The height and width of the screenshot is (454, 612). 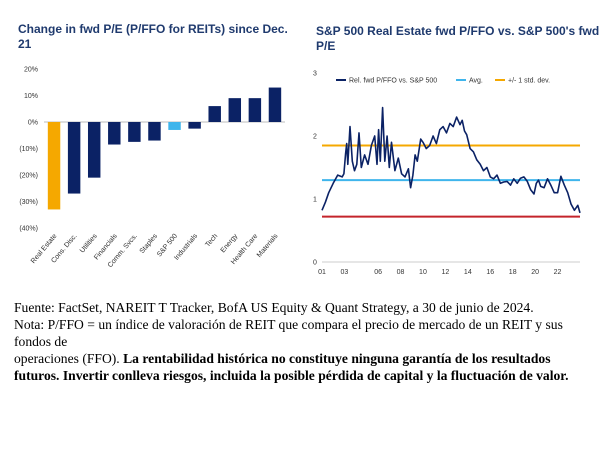 I want to click on legend-label-average: Avg., so click(x=476, y=81).